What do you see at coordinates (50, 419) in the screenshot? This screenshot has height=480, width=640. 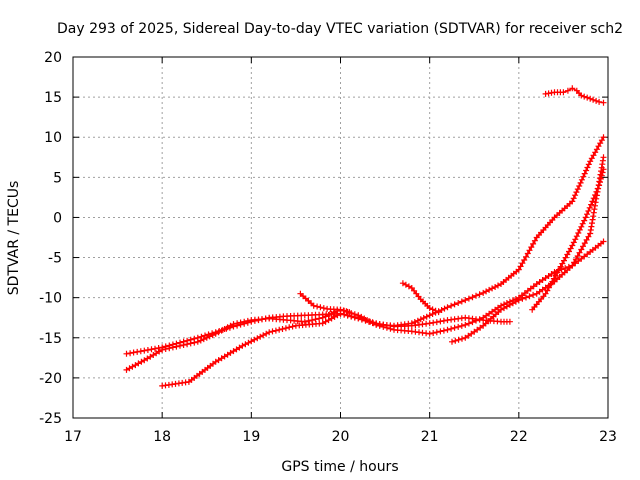 I see `y-tick-label: -25` at bounding box center [50, 419].